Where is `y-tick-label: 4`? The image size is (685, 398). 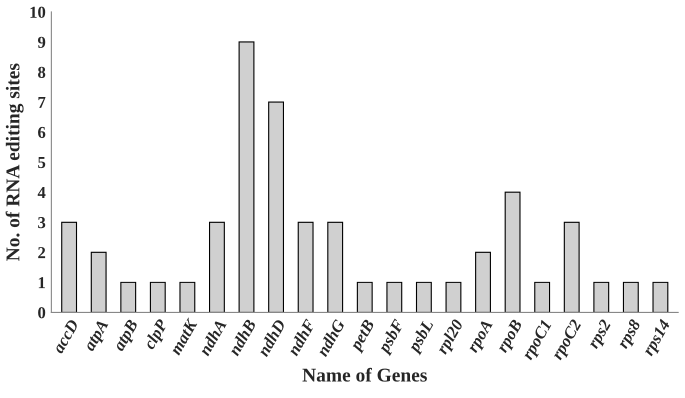 y-tick-label: 4 is located at coordinates (42, 192).